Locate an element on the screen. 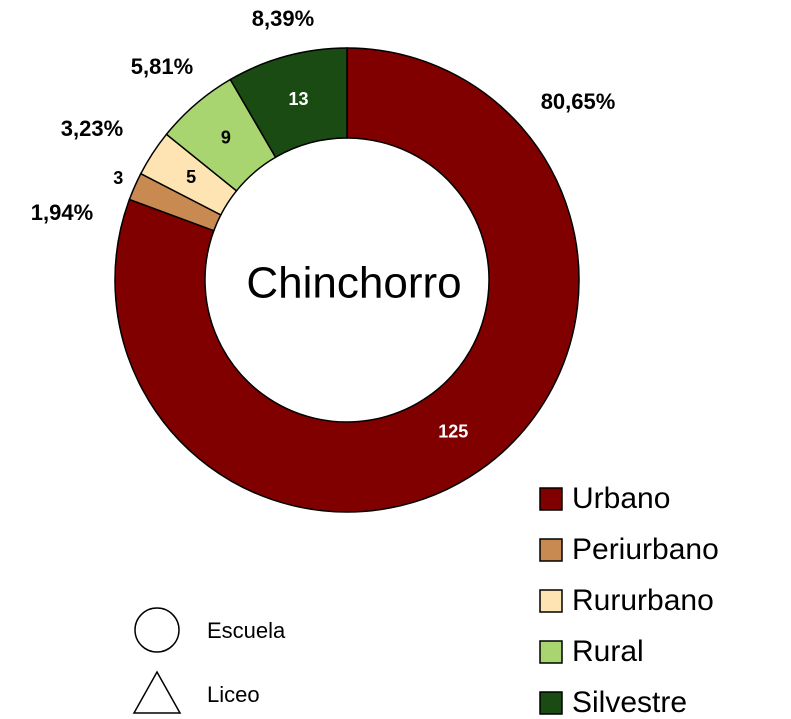 The image size is (791, 719). percent-label: 5,81% is located at coordinates (162, 66).